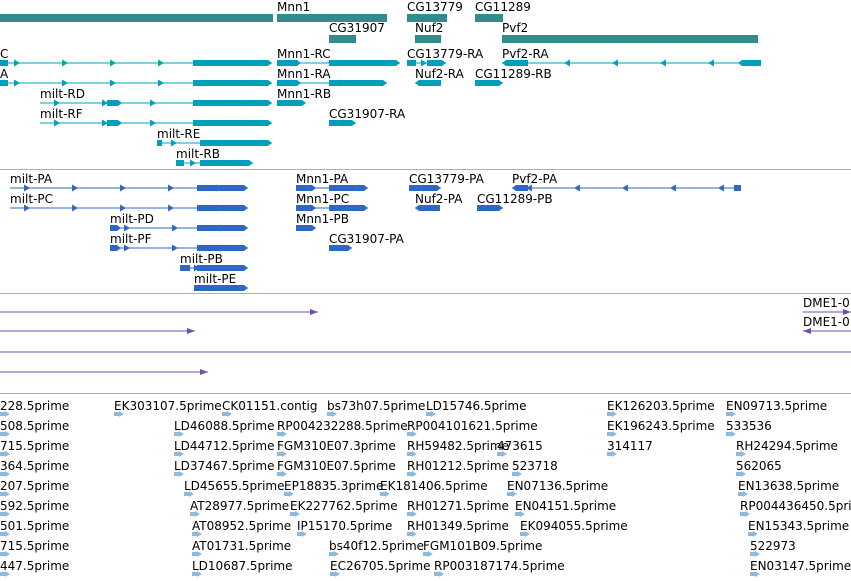  Describe the element at coordinates (788, 488) in the screenshot. I see `feature-en13638-5prime: EN13638.5prime` at that location.